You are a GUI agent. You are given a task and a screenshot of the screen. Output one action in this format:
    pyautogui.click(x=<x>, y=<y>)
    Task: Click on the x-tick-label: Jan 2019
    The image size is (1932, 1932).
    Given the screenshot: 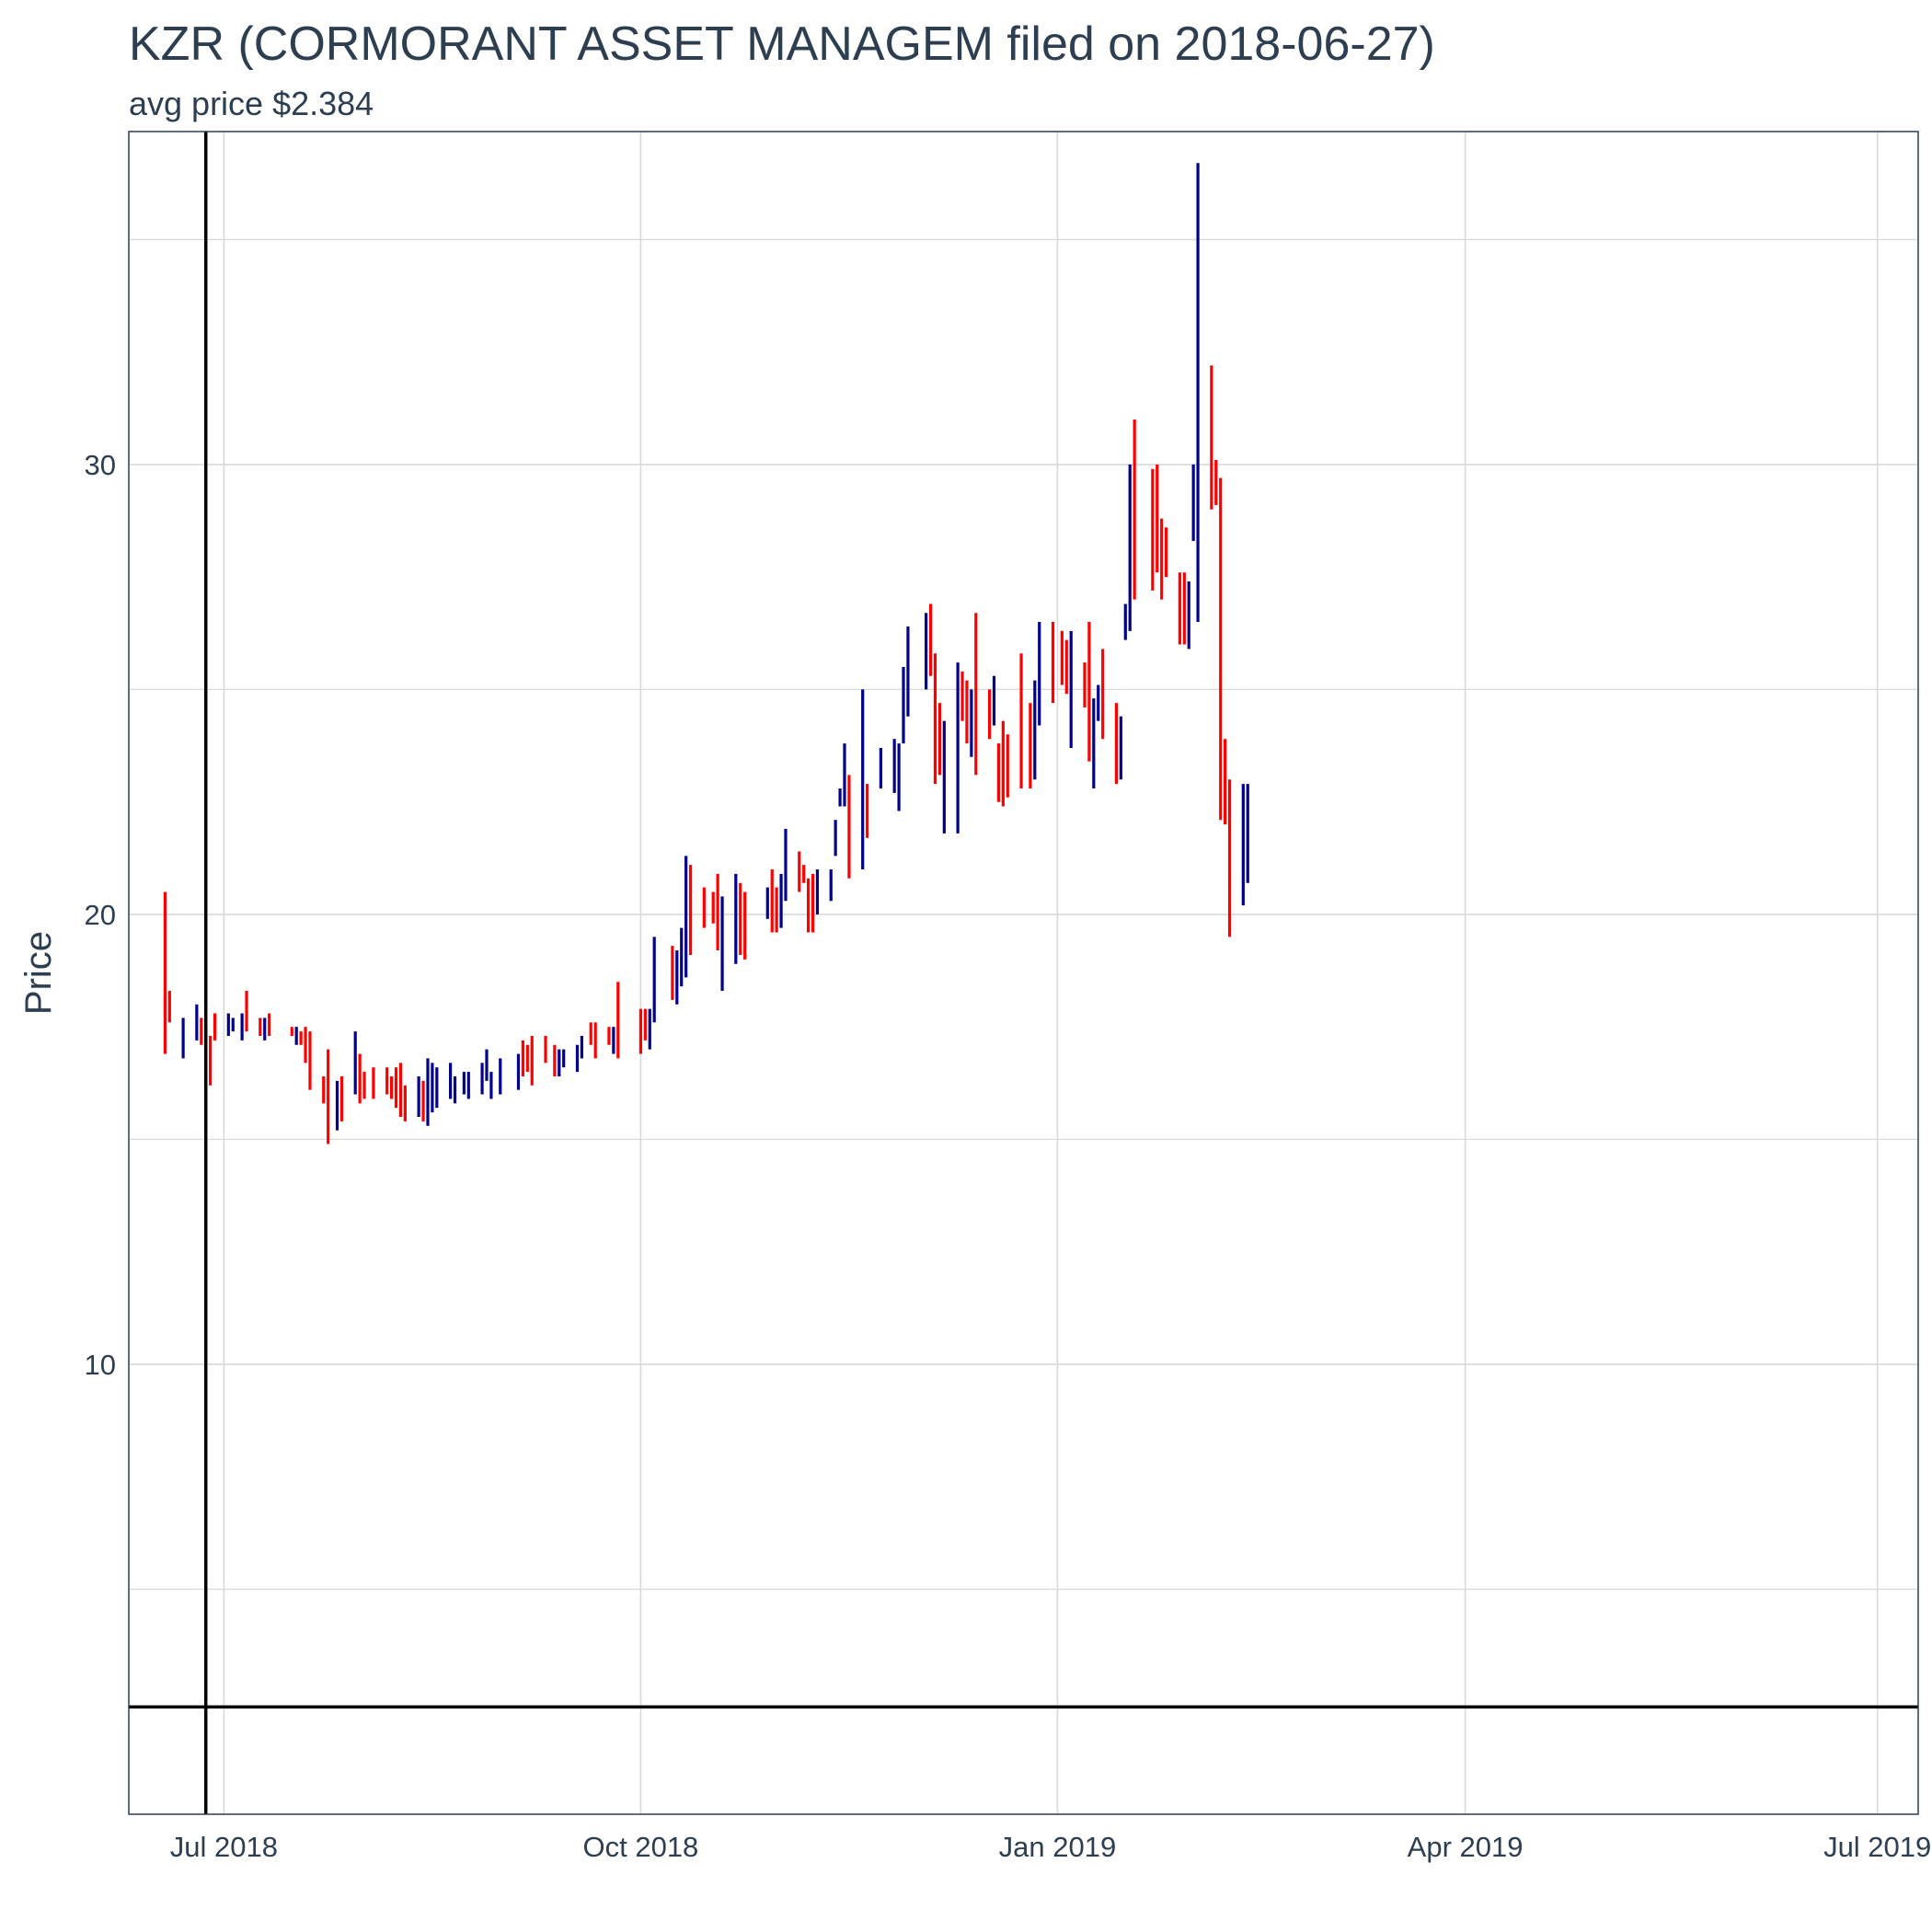 What is the action you would take?
    pyautogui.click(x=1058, y=1847)
    